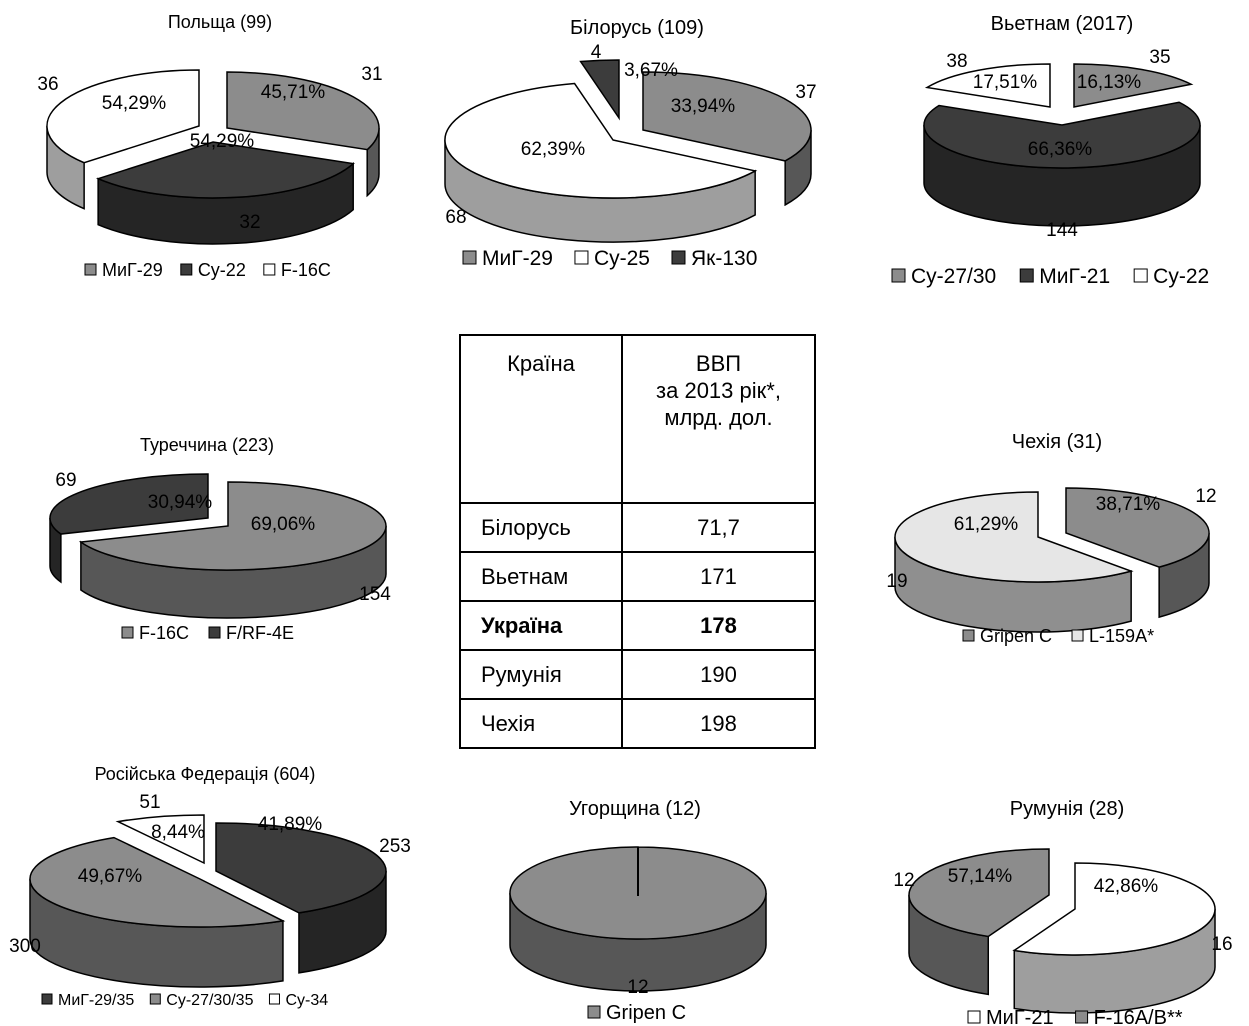  Describe the element at coordinates (541, 674) in the screenshot. I see `table-cell-country: Румунія` at that location.